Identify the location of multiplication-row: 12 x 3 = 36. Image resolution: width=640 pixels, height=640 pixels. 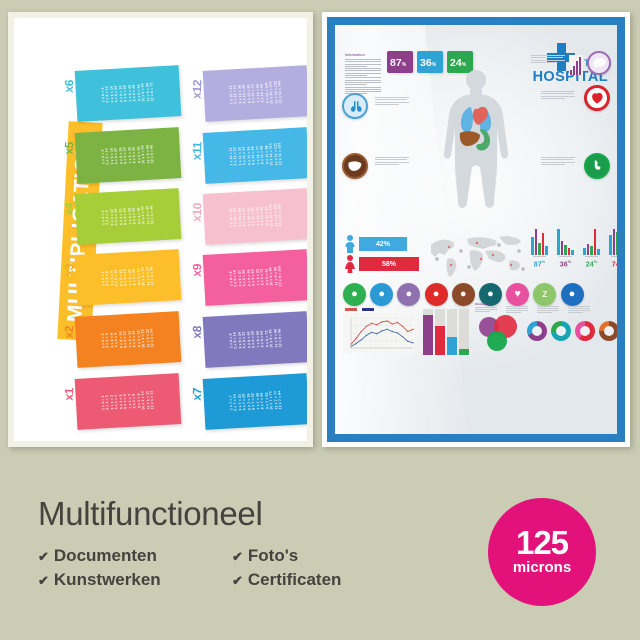
(152, 276).